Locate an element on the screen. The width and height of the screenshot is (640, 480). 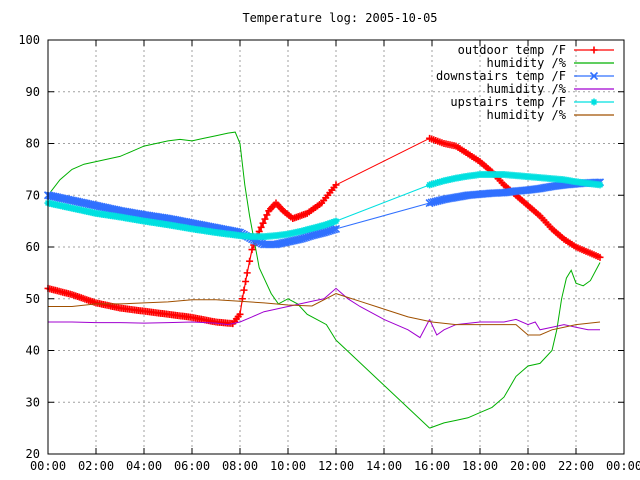
x-tick-label: 08:00 is located at coordinates (240, 466).